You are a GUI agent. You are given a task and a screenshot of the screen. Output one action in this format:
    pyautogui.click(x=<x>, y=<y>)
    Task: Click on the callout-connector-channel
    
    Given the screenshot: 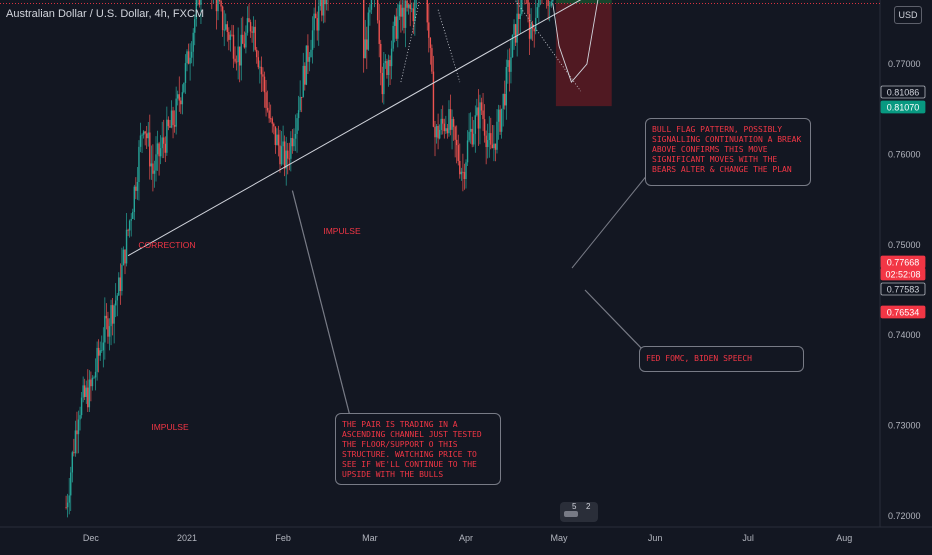 What is the action you would take?
    pyautogui.click(x=322, y=307)
    